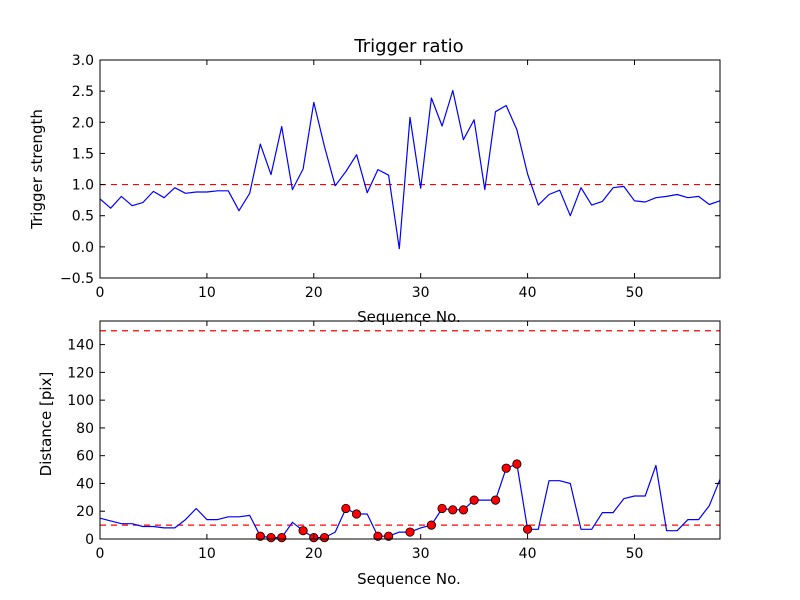 The height and width of the screenshot is (600, 800). I want to click on y-tick-label: 2.0, so click(83, 123).